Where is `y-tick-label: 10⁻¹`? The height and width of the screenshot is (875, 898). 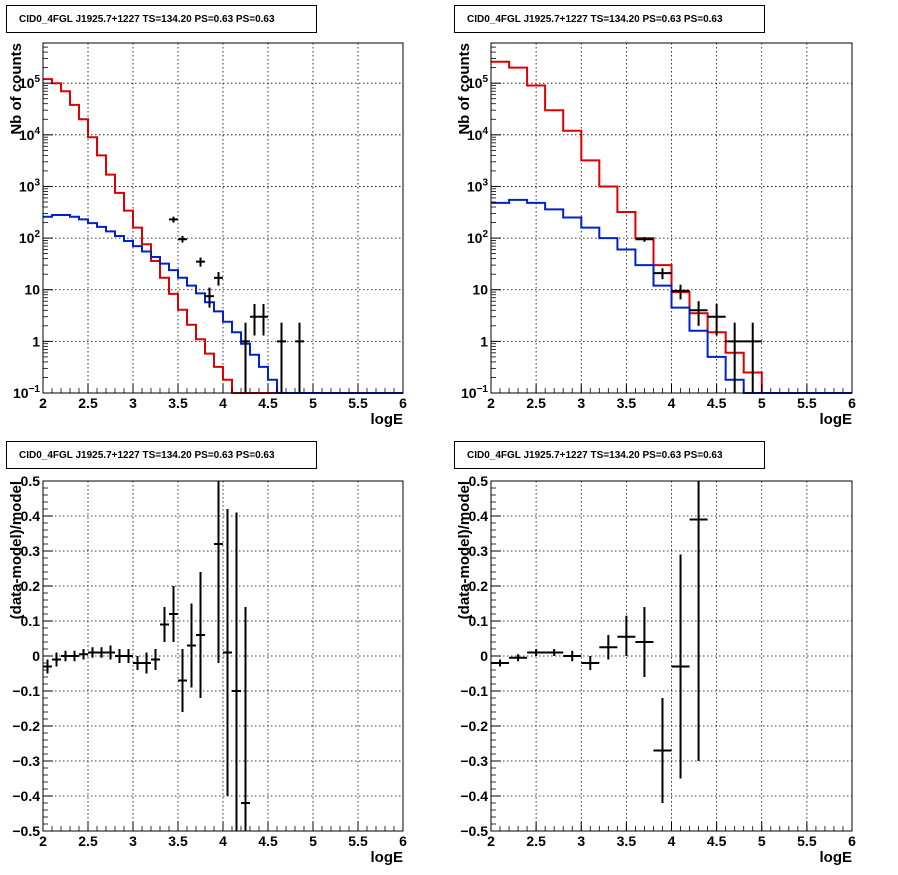
y-tick-label: 10⁻¹ is located at coordinates (26, 392).